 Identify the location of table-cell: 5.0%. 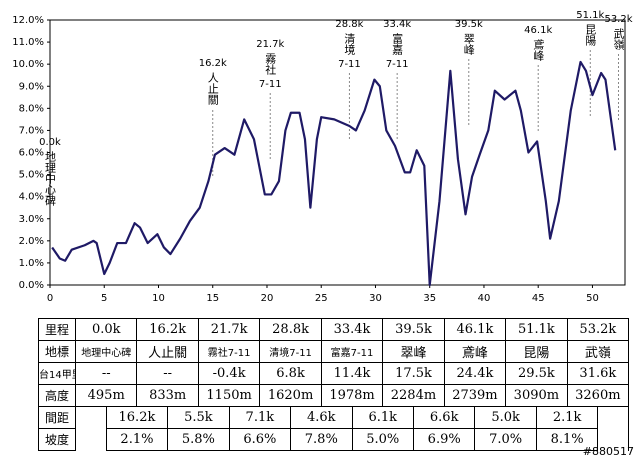
(382, 439).